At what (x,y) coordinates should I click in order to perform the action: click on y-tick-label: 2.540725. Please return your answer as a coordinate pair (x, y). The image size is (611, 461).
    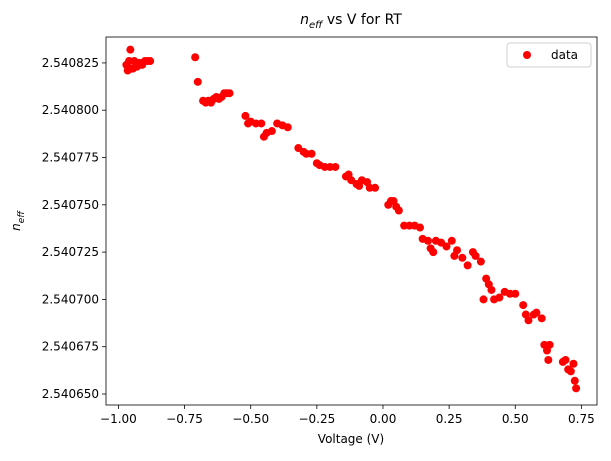
    Looking at the image, I should click on (70, 252).